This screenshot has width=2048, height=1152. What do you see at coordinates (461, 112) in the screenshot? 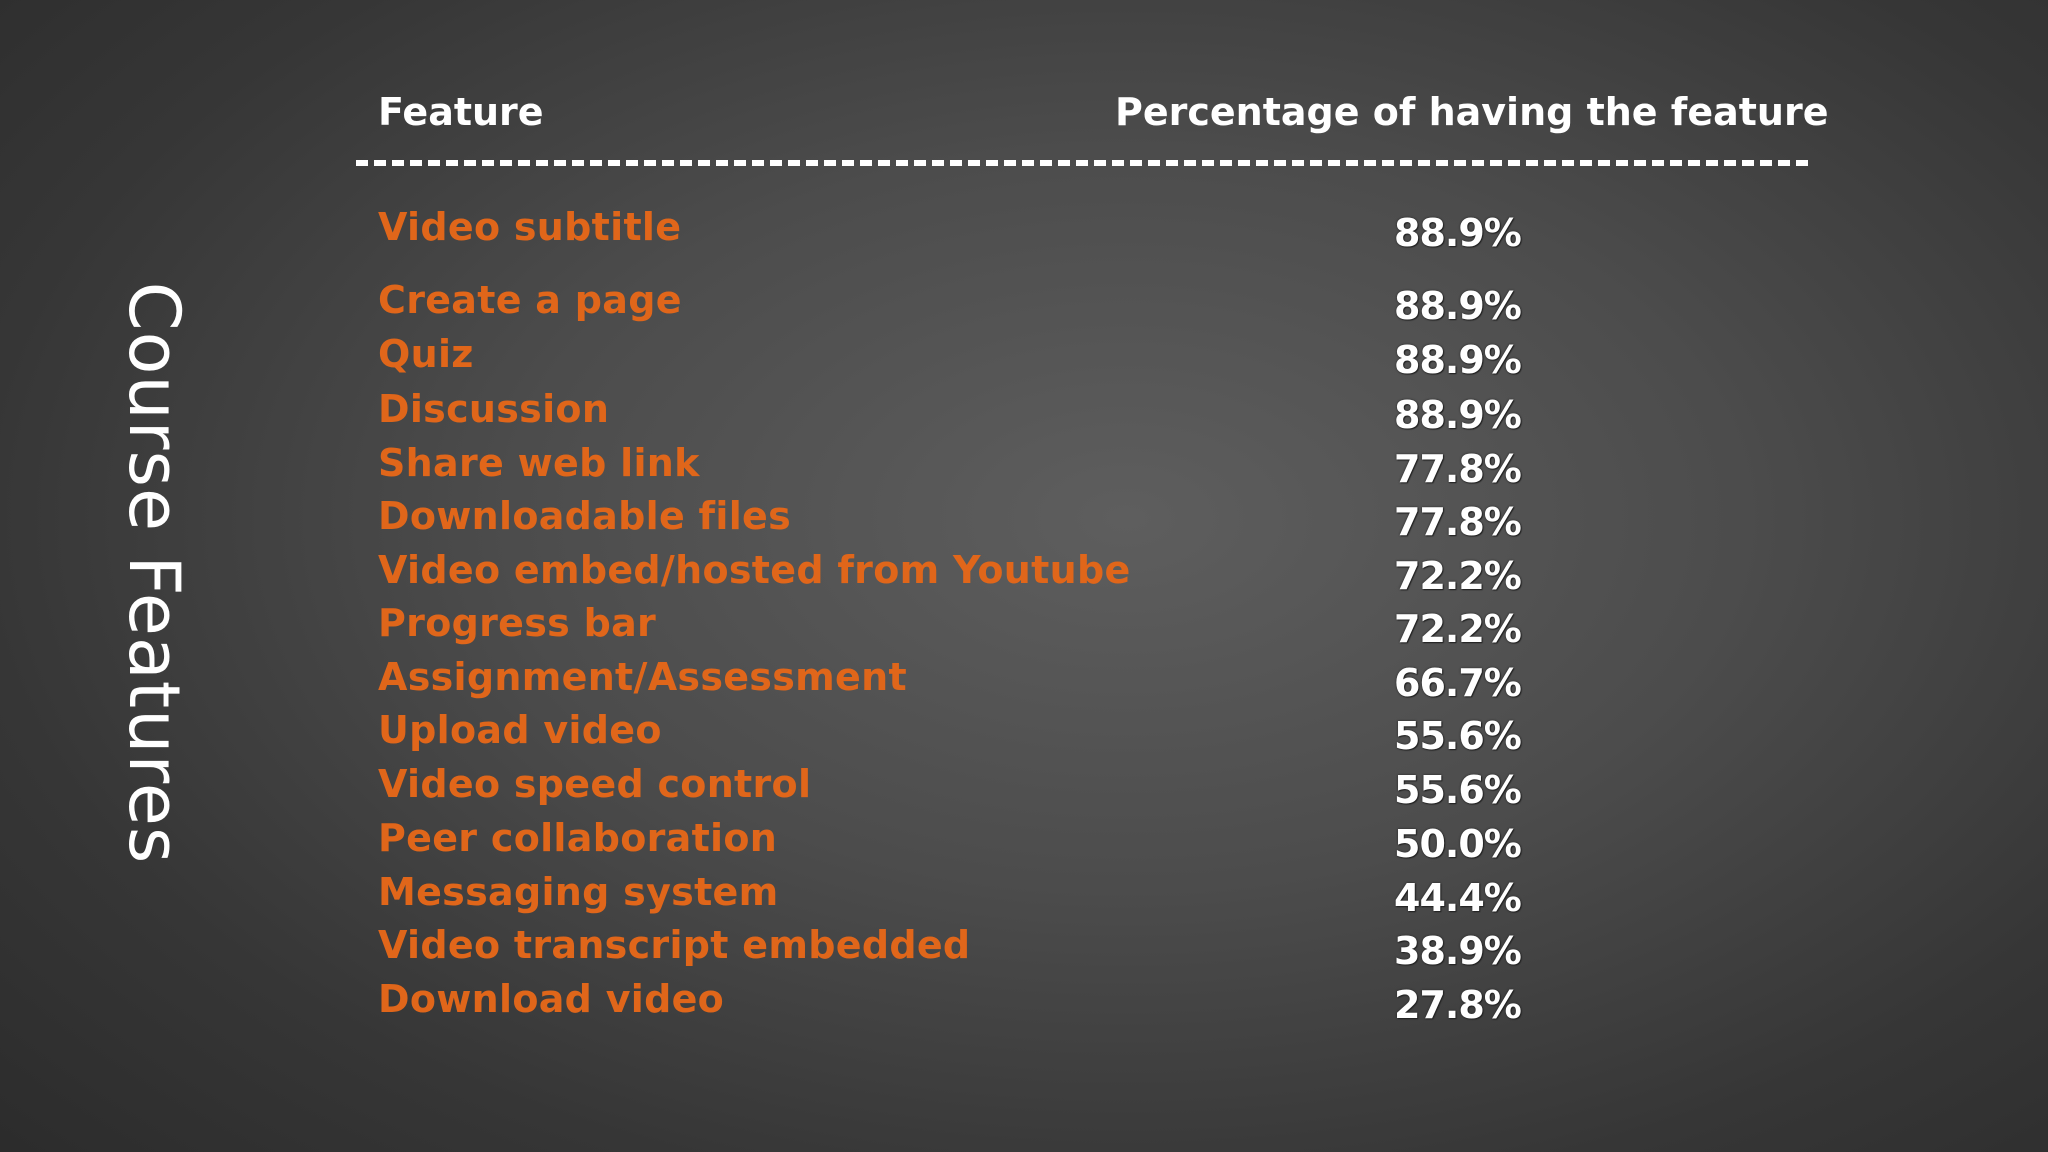
I see `header-feature: Feature` at bounding box center [461, 112].